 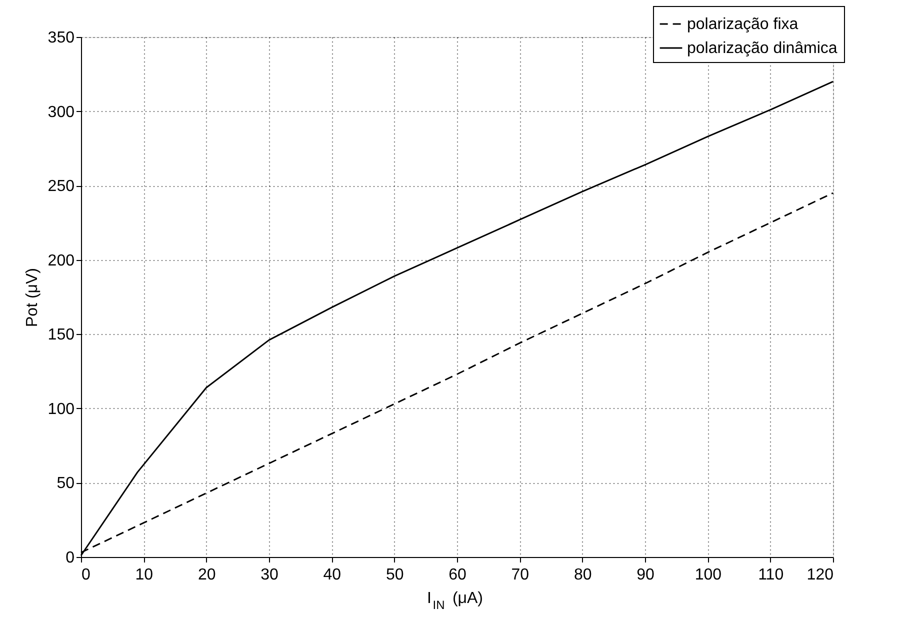 What do you see at coordinates (708, 575) in the screenshot?
I see `x-tick-label: 100` at bounding box center [708, 575].